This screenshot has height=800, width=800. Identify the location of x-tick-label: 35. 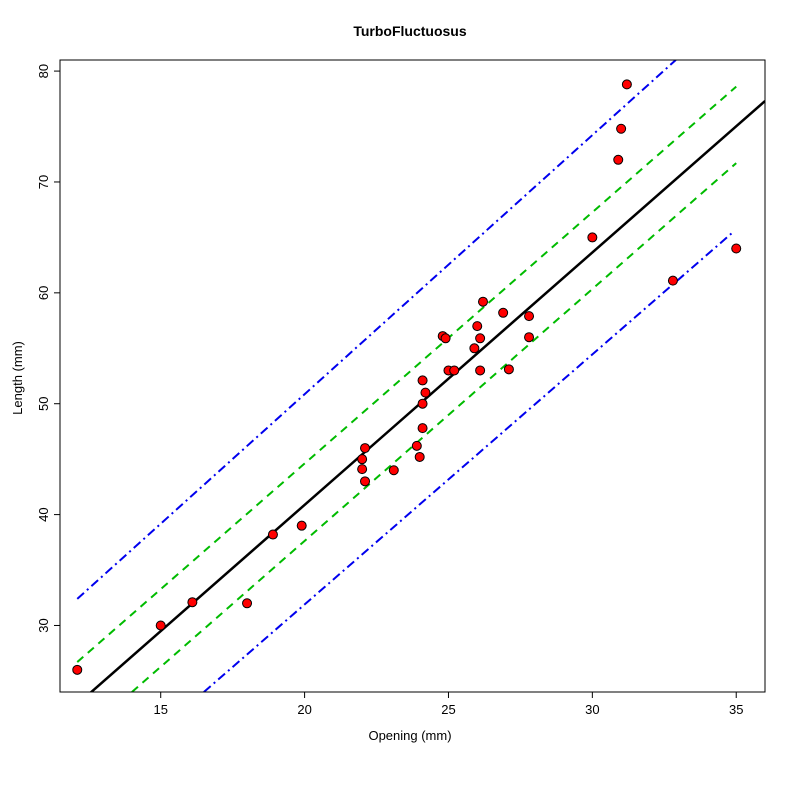
(736, 709).